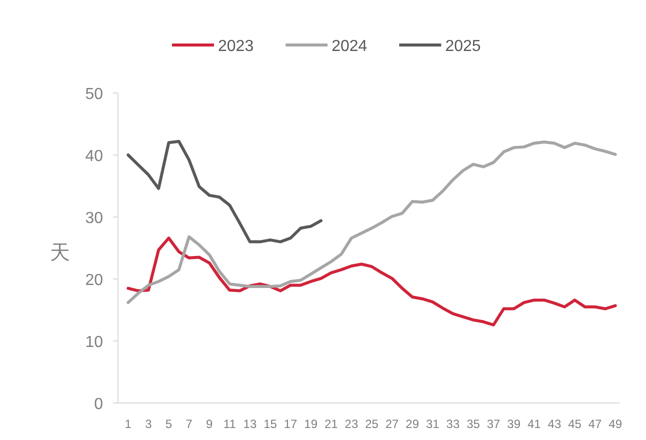 The height and width of the screenshot is (440, 646). What do you see at coordinates (94, 156) in the screenshot?
I see `y-tick-label: 40` at bounding box center [94, 156].